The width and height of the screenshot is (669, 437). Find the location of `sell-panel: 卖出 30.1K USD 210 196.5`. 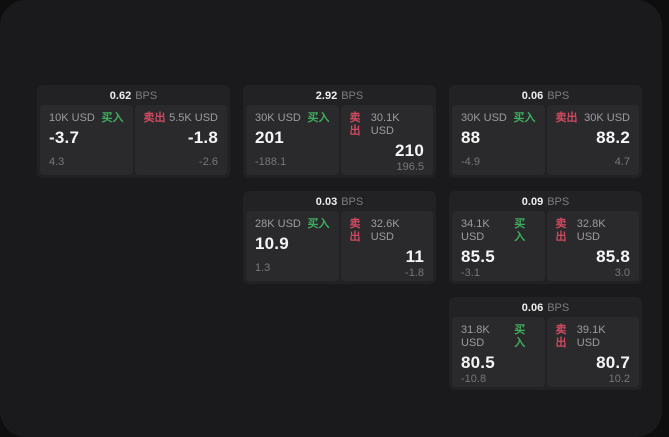

sell-panel: 卖出 30.1K USD 210 196.5 is located at coordinates (386, 140).